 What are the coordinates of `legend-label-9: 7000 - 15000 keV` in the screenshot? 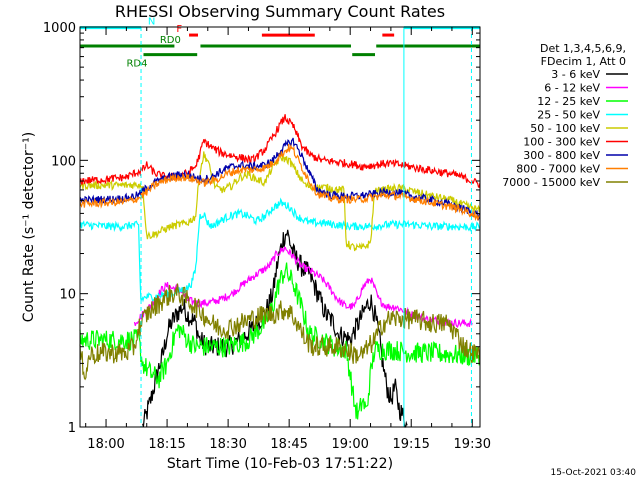 It's located at (551, 182).